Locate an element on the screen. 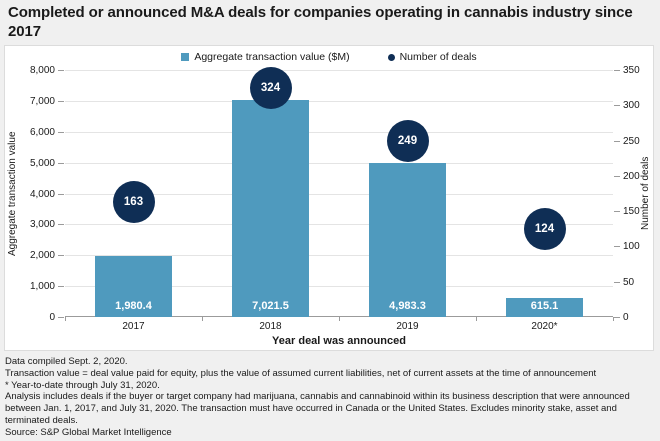 The image size is (660, 441). bar-2017 is located at coordinates (133, 286).